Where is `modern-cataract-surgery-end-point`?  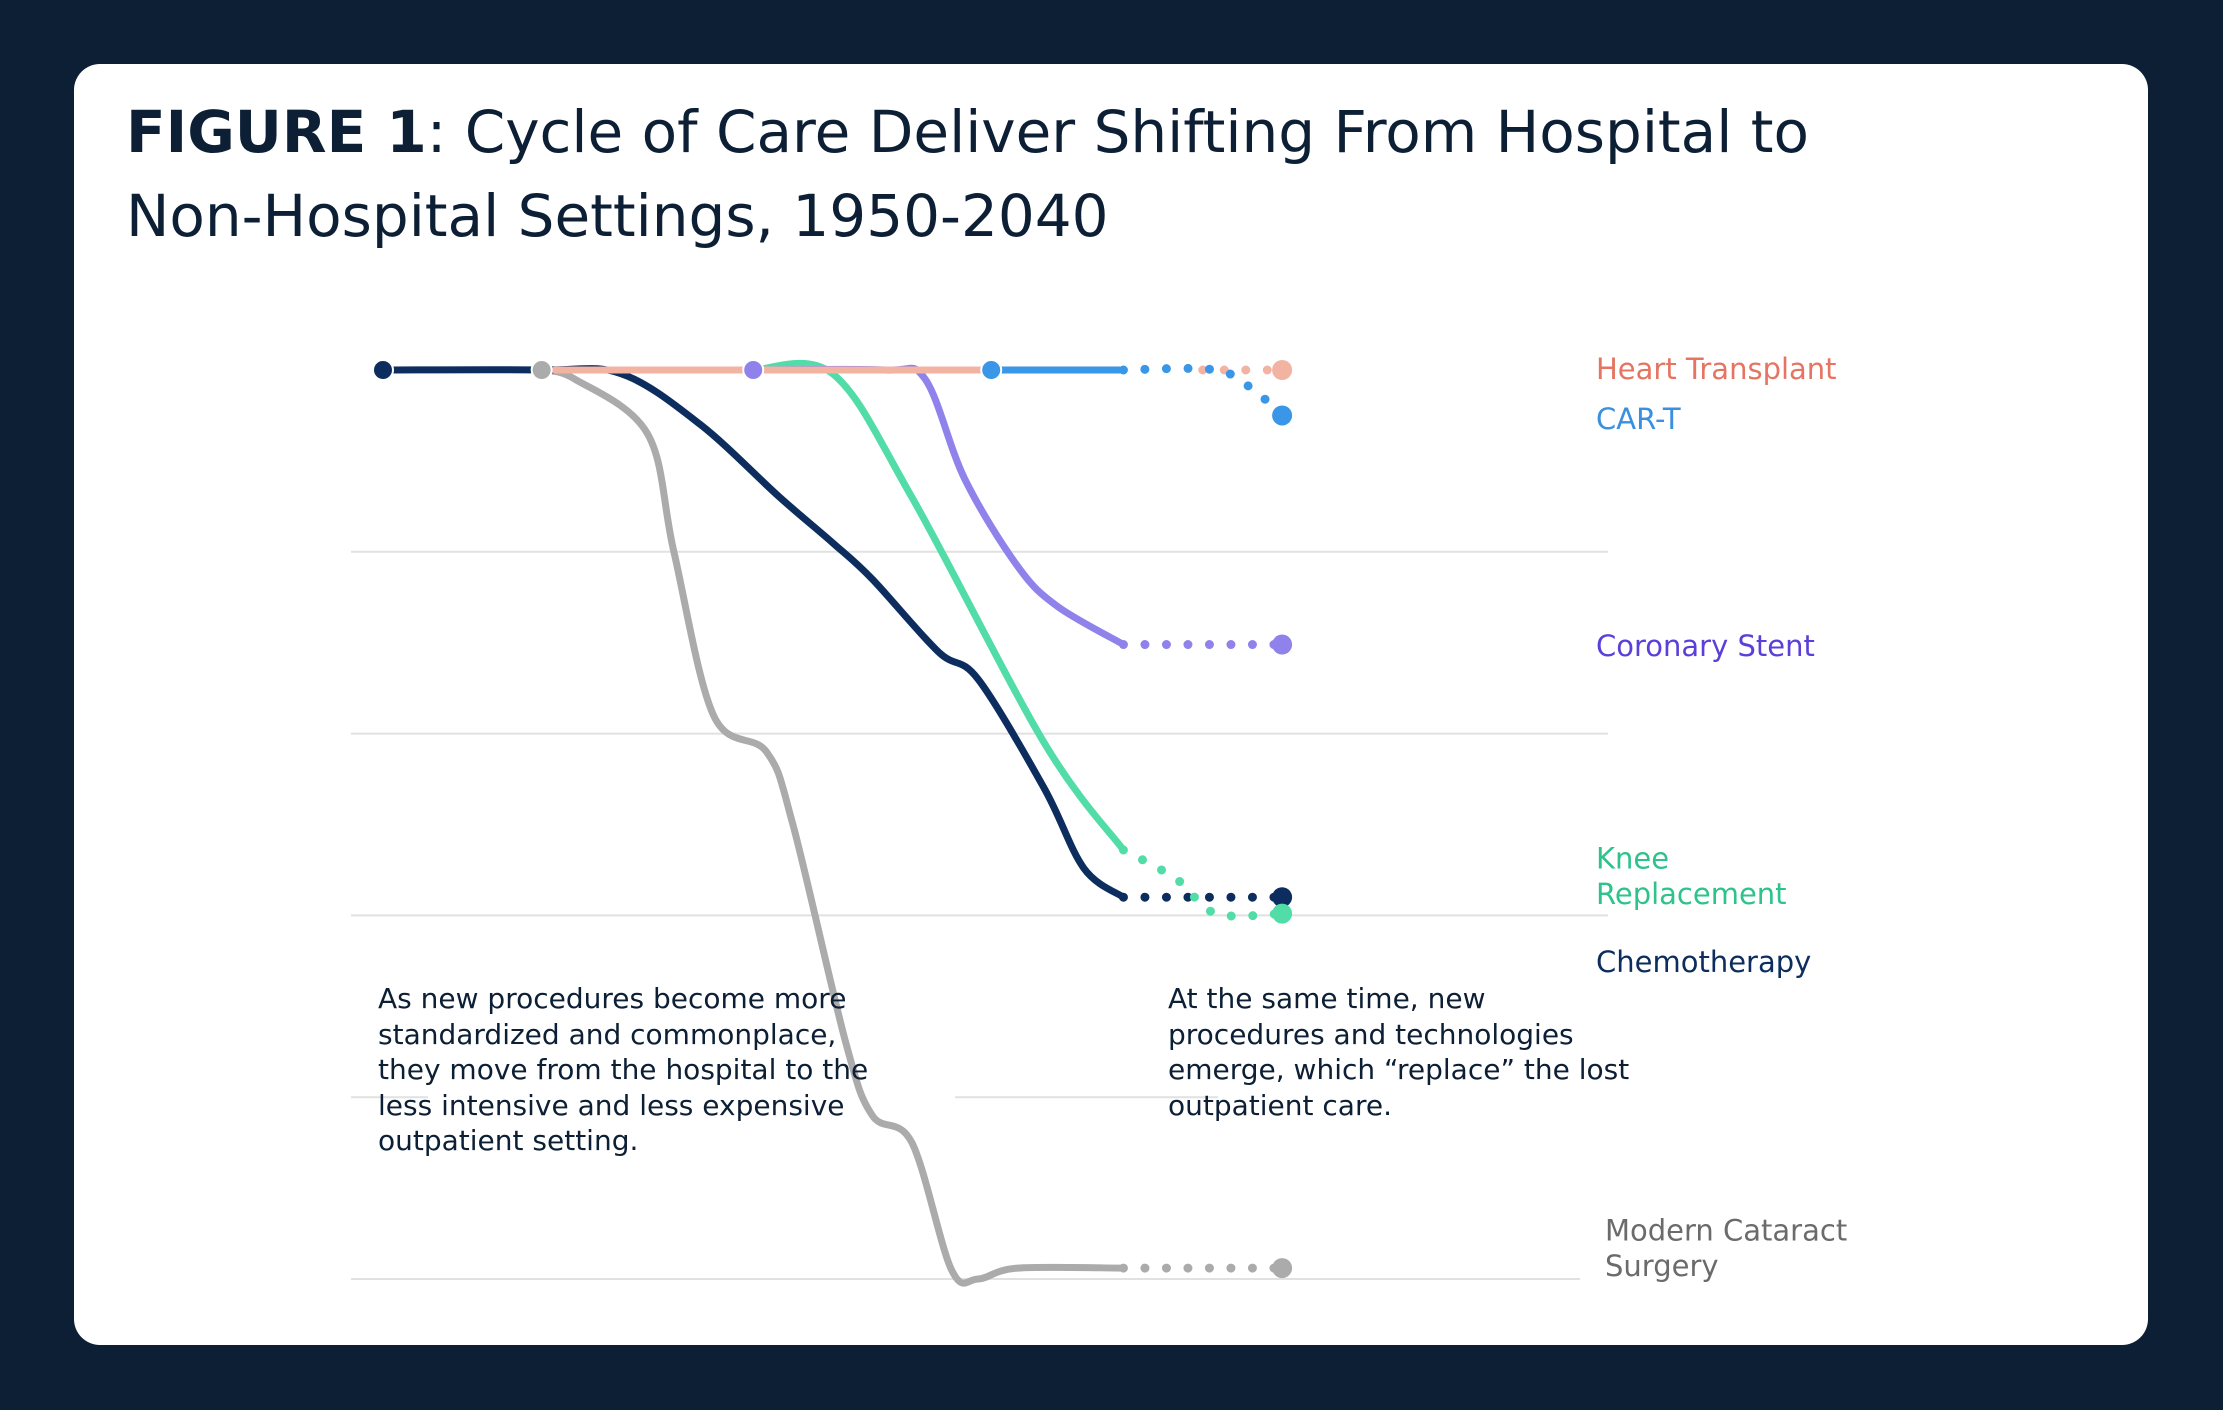
modern-cataract-surgery-end-point is located at coordinates (1282, 1268).